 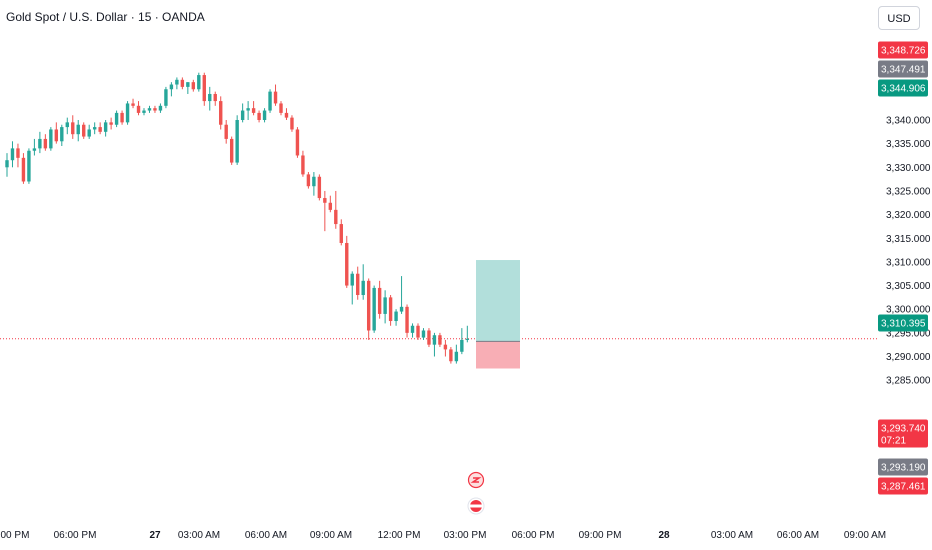 I want to click on price-tag: 3,344.906, so click(x=903, y=88).